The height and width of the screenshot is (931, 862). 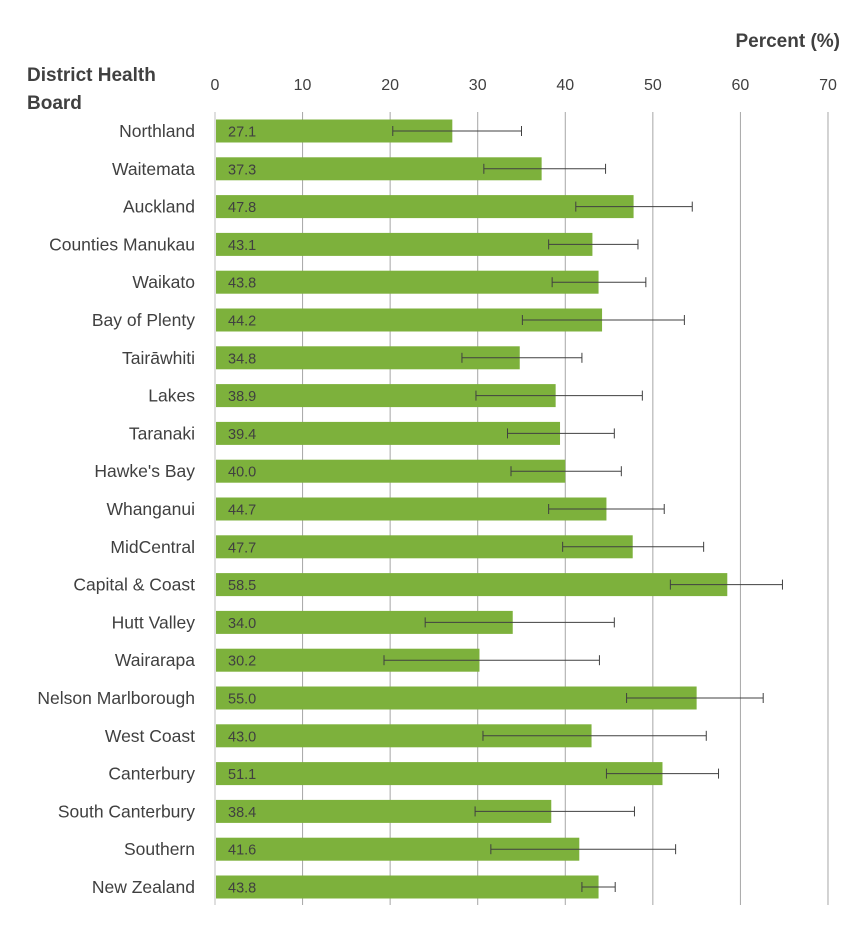 I want to click on value-label-southern: 41.6, so click(x=242, y=851).